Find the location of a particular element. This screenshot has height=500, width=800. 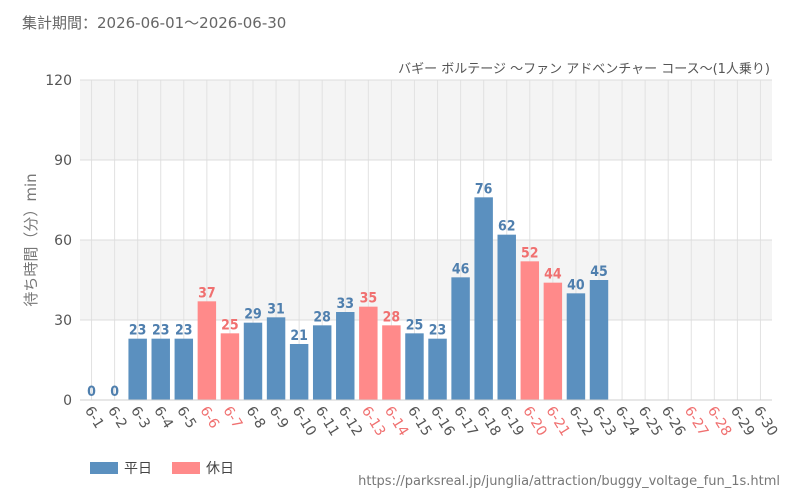

x-tick-label: 6-16 is located at coordinates (442, 422).